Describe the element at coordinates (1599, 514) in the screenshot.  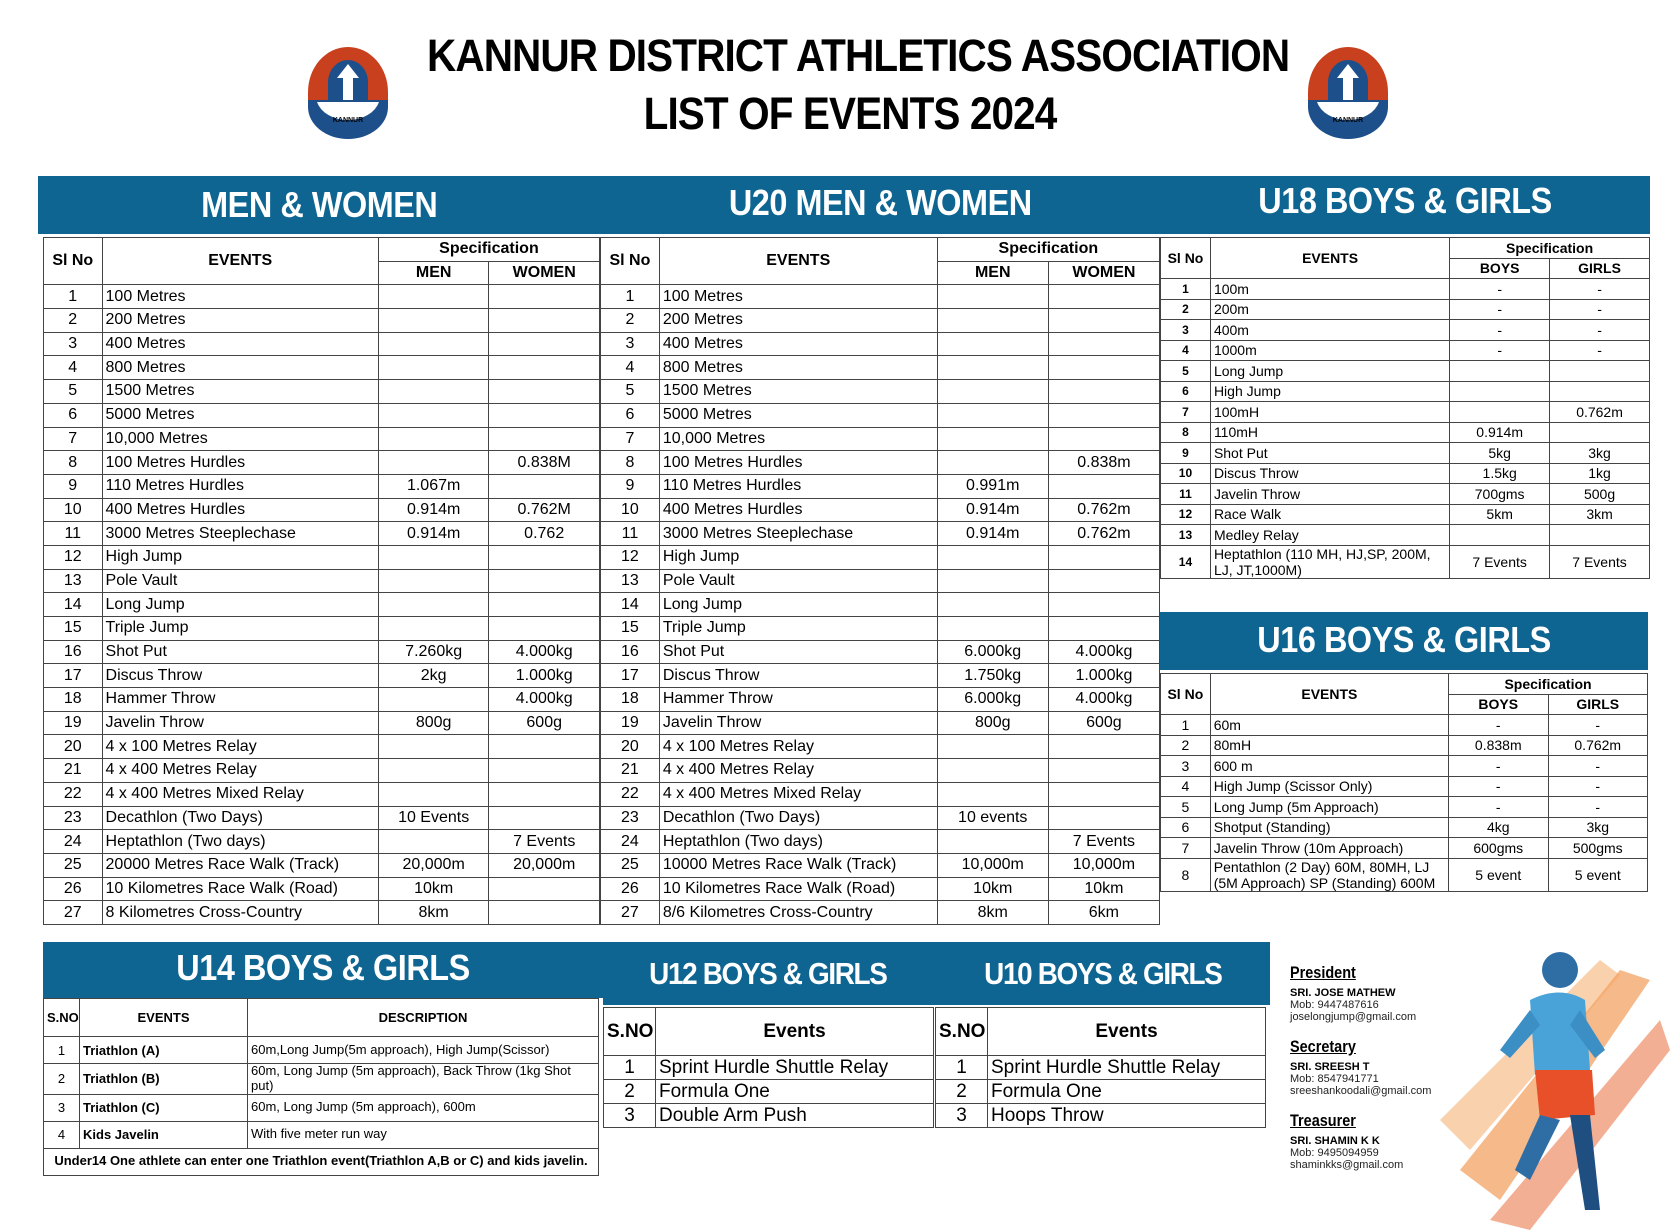
I see `spec-cell: 3km` at that location.